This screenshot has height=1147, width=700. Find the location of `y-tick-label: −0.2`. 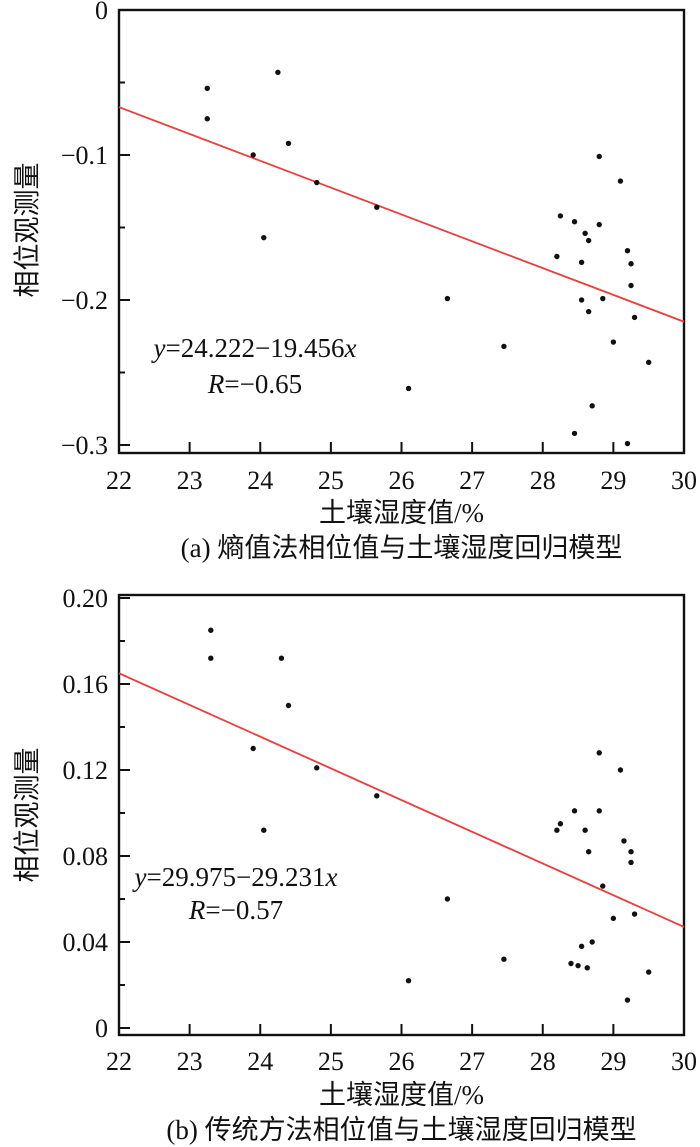

y-tick-label: −0.2 is located at coordinates (84, 300).